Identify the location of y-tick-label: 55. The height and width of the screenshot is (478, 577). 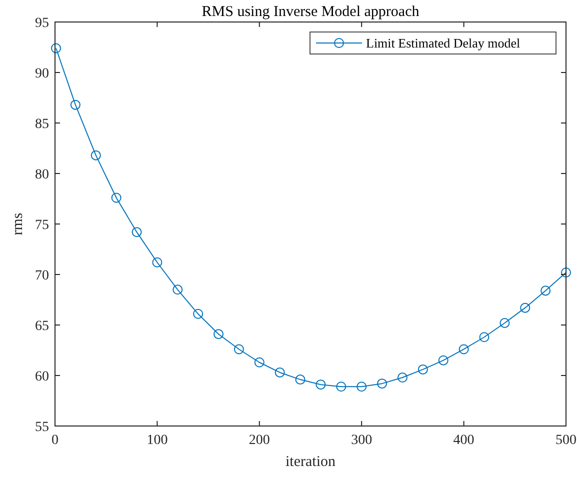
(42, 427).